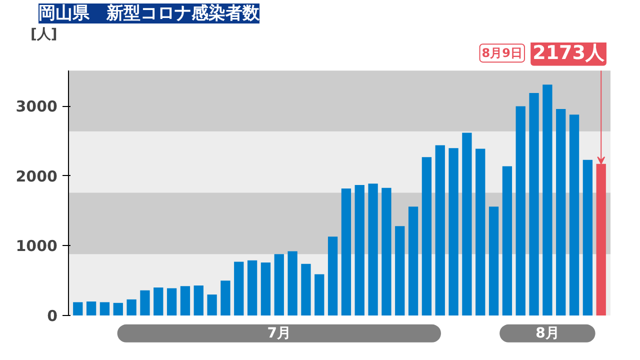 The width and height of the screenshot is (640, 360). I want to click on chart-title: 岡山県 新型コロナ感染者数, so click(149, 14).